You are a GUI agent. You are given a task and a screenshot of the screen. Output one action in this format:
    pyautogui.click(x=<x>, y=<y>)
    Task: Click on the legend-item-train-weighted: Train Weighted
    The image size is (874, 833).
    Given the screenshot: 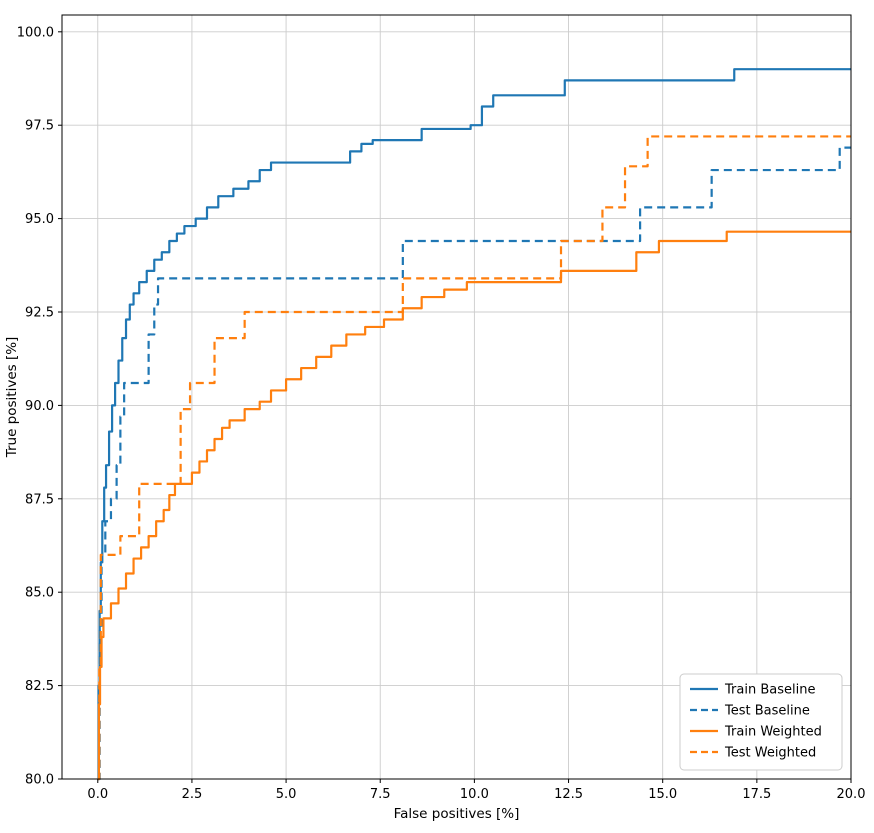 What is the action you would take?
    pyautogui.click(x=756, y=732)
    